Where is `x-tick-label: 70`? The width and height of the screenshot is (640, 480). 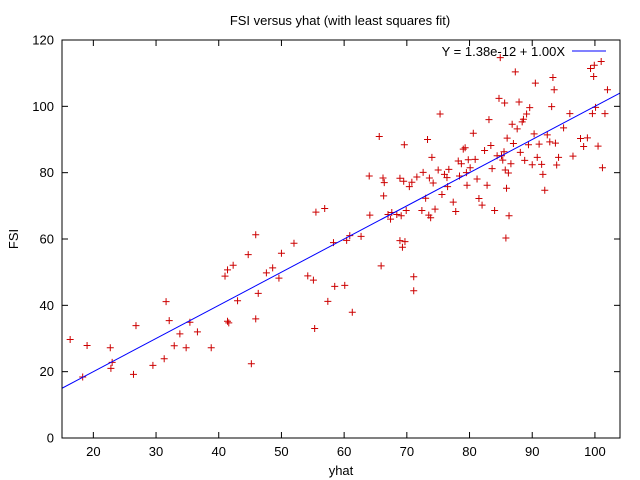
x-tick-label: 70 is located at coordinates (407, 451).